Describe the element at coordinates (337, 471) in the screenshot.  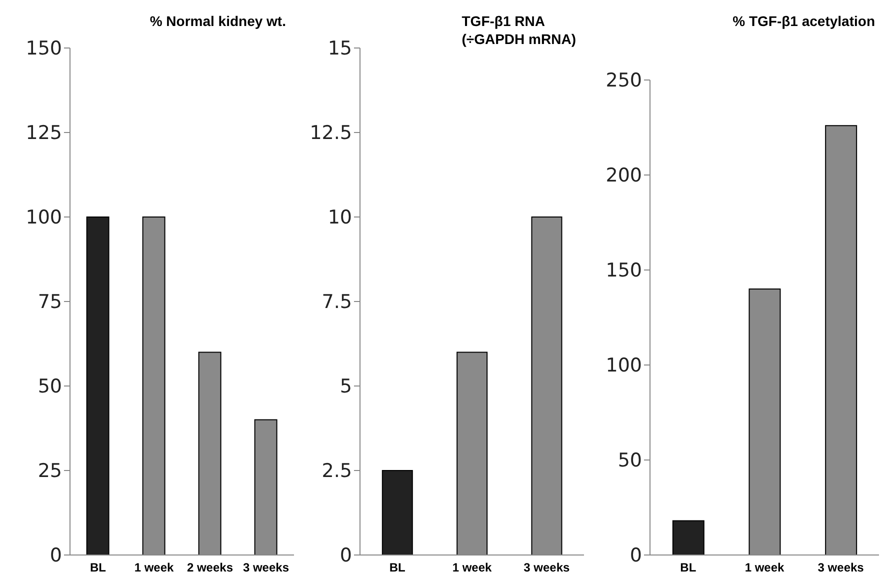
I see `y-tick-label: 2.5` at that location.